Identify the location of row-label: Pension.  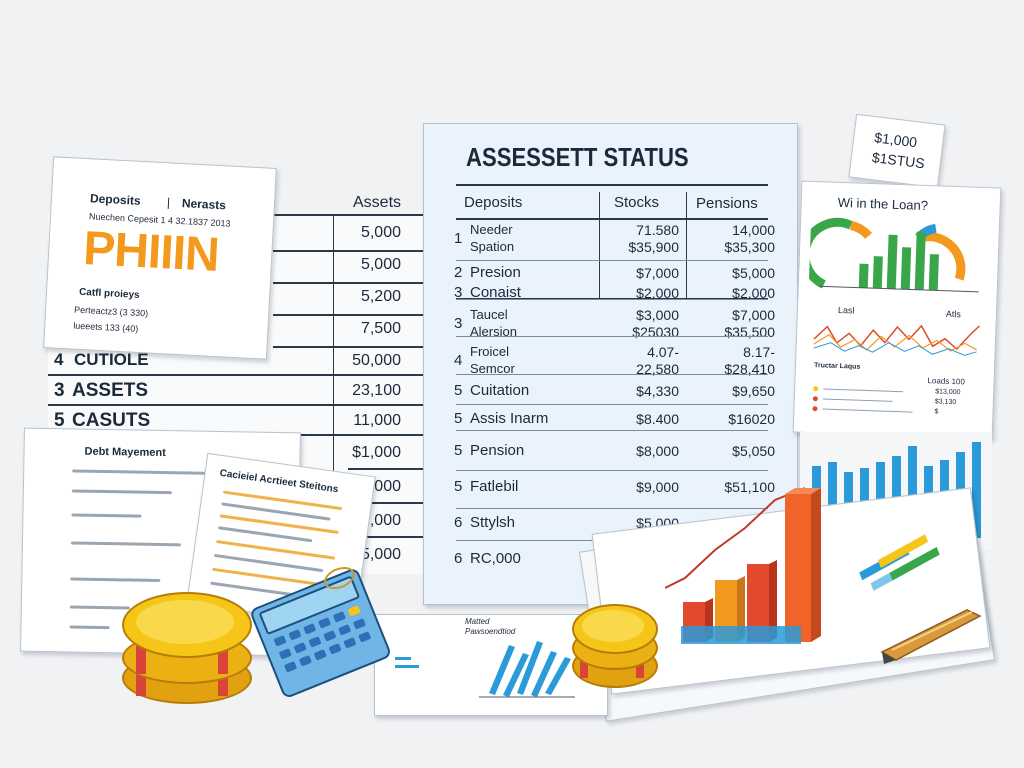
(497, 450).